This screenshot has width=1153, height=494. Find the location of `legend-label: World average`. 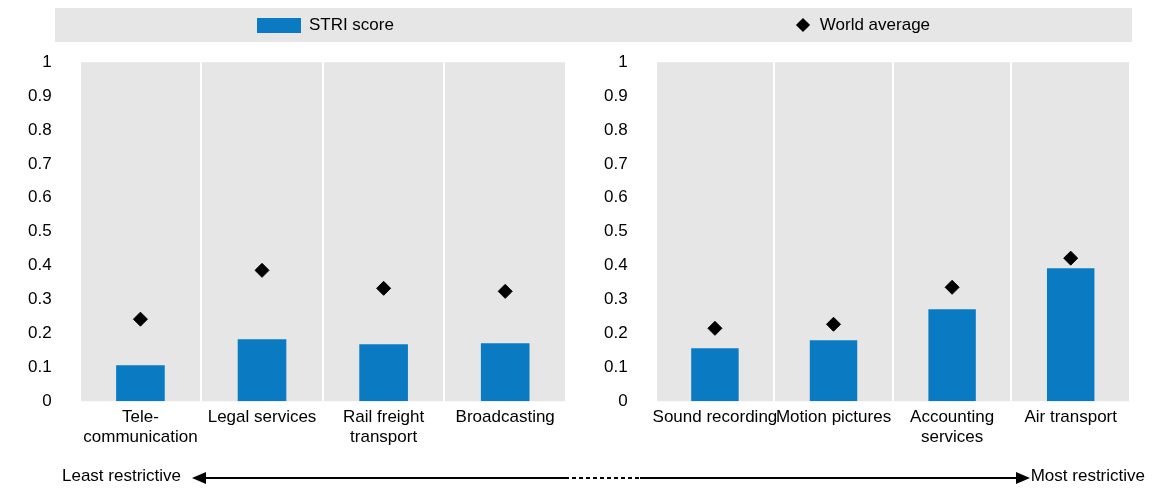

legend-label: World average is located at coordinates (875, 25).